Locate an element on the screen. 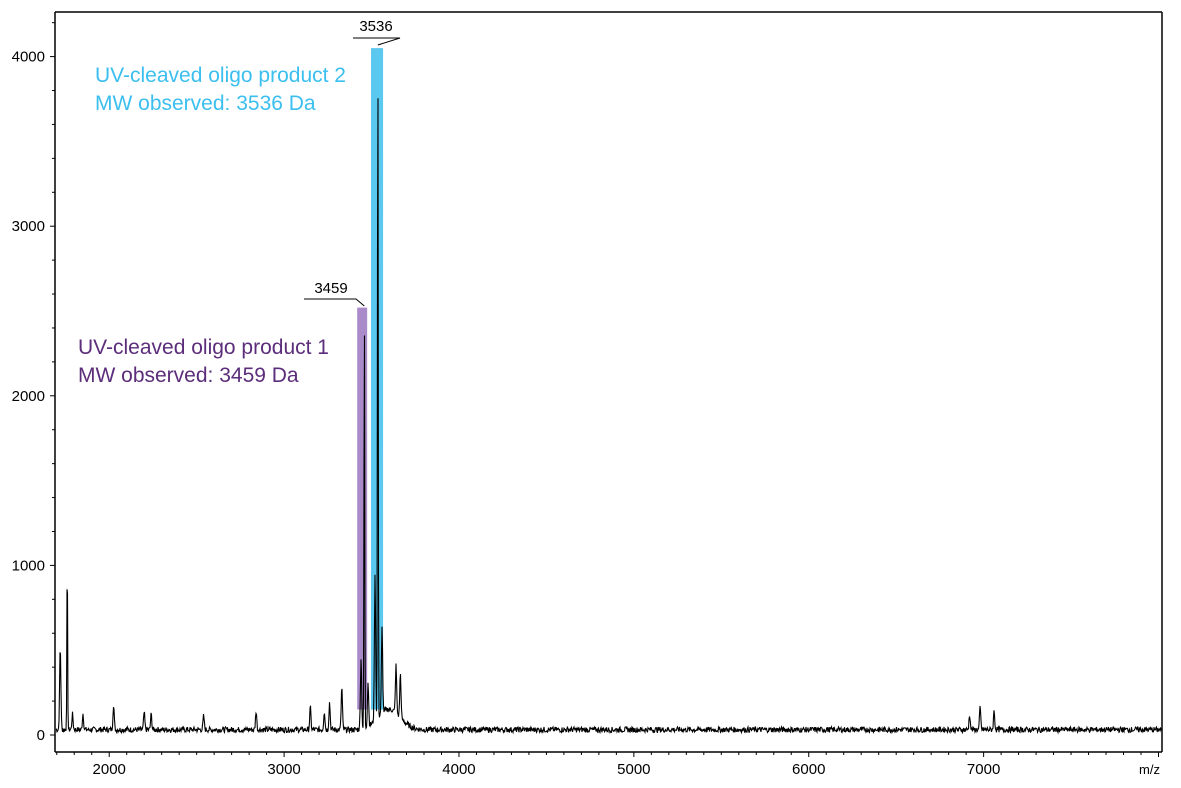 The width and height of the screenshot is (1181, 788). x-tick-label: 2000 is located at coordinates (109, 769).